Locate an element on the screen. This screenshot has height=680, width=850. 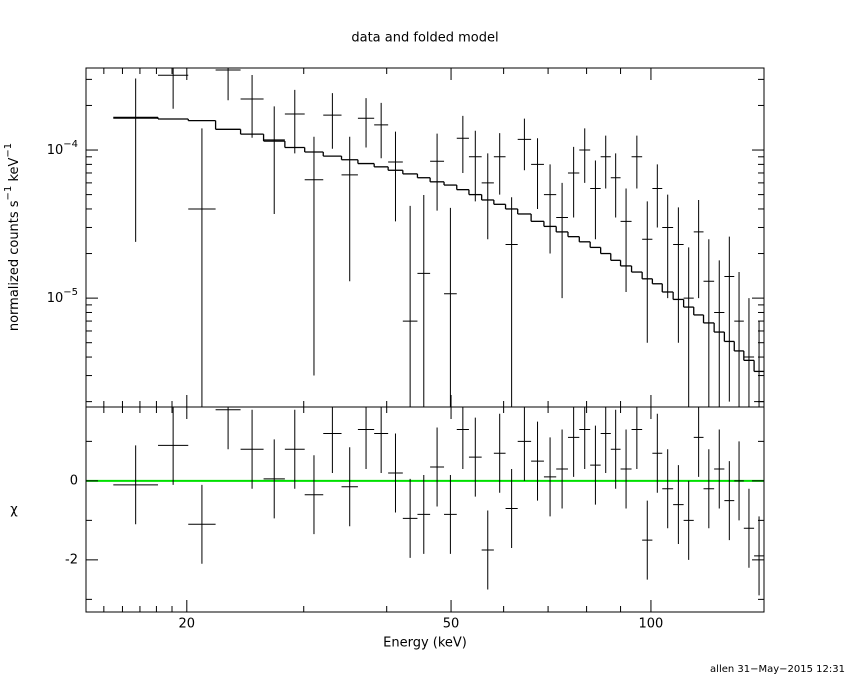
y-label-exponent: −1 is located at coordinates (8, 193).